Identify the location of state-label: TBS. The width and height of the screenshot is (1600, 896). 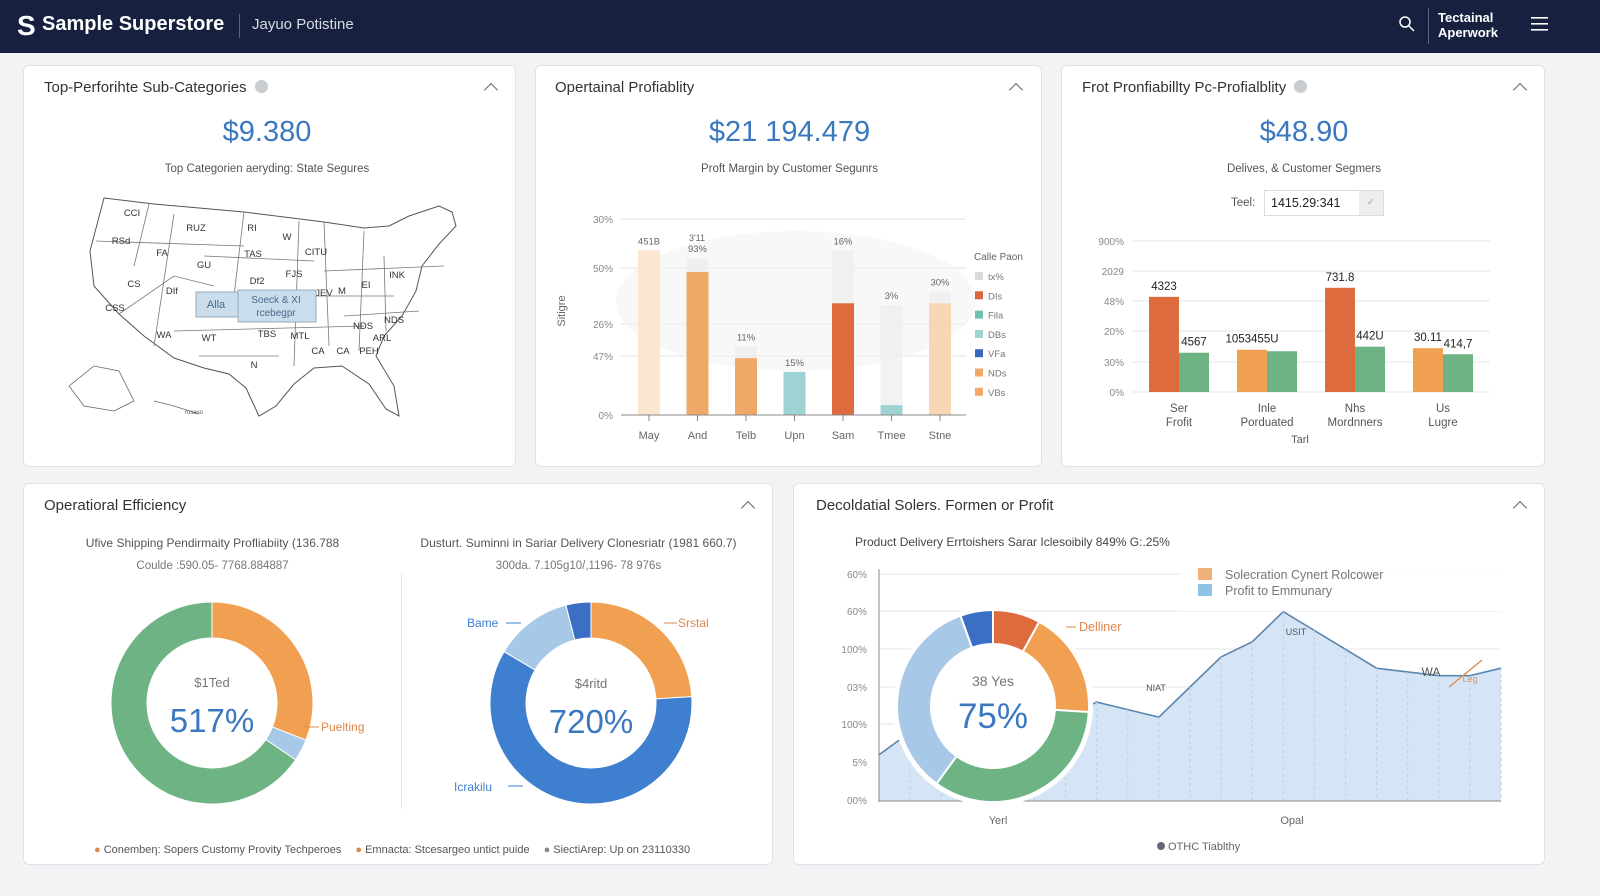
(267, 334).